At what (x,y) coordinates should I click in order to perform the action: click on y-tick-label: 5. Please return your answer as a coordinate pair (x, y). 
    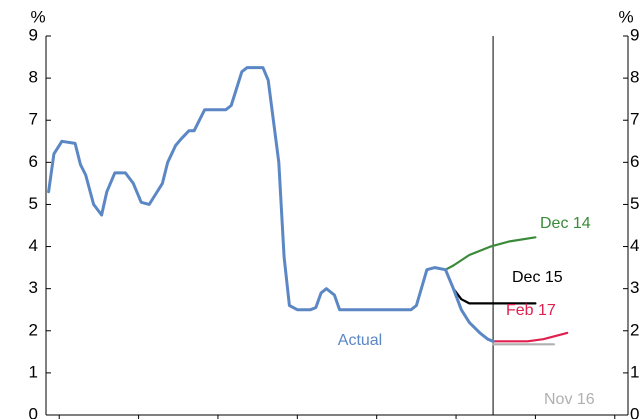
    Looking at the image, I should click on (33, 203).